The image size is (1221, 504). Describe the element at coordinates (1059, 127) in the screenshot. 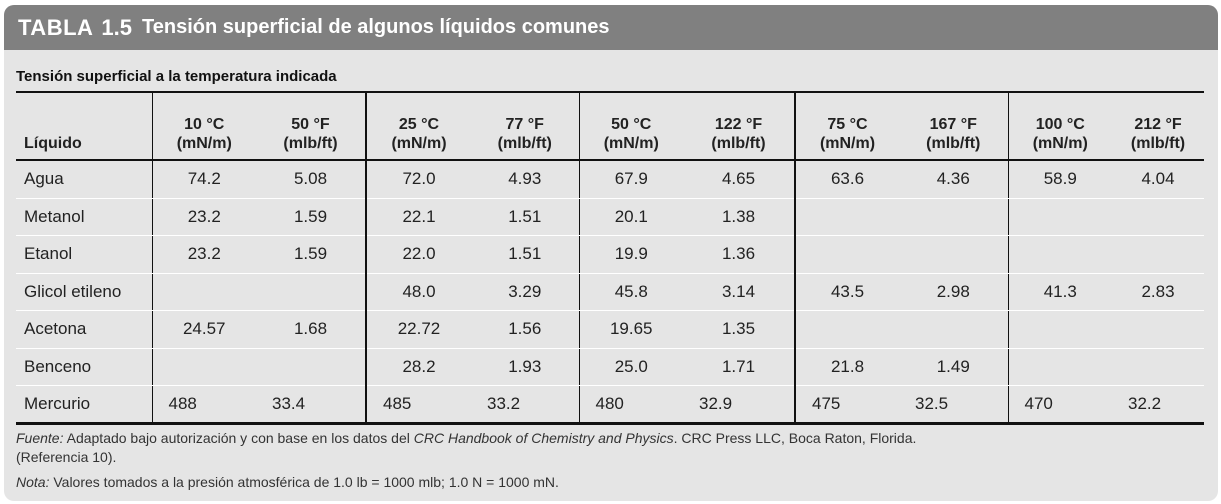

I see `column-header: 100 °C (mN/m)` at that location.